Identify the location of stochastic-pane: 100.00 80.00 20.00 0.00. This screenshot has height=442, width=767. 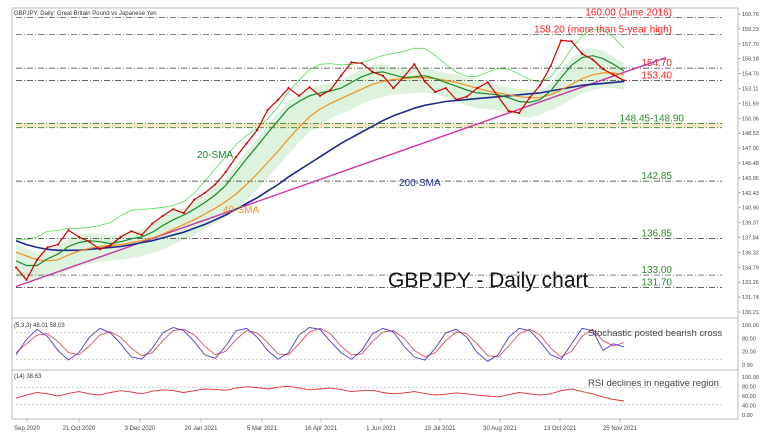
(387, 346).